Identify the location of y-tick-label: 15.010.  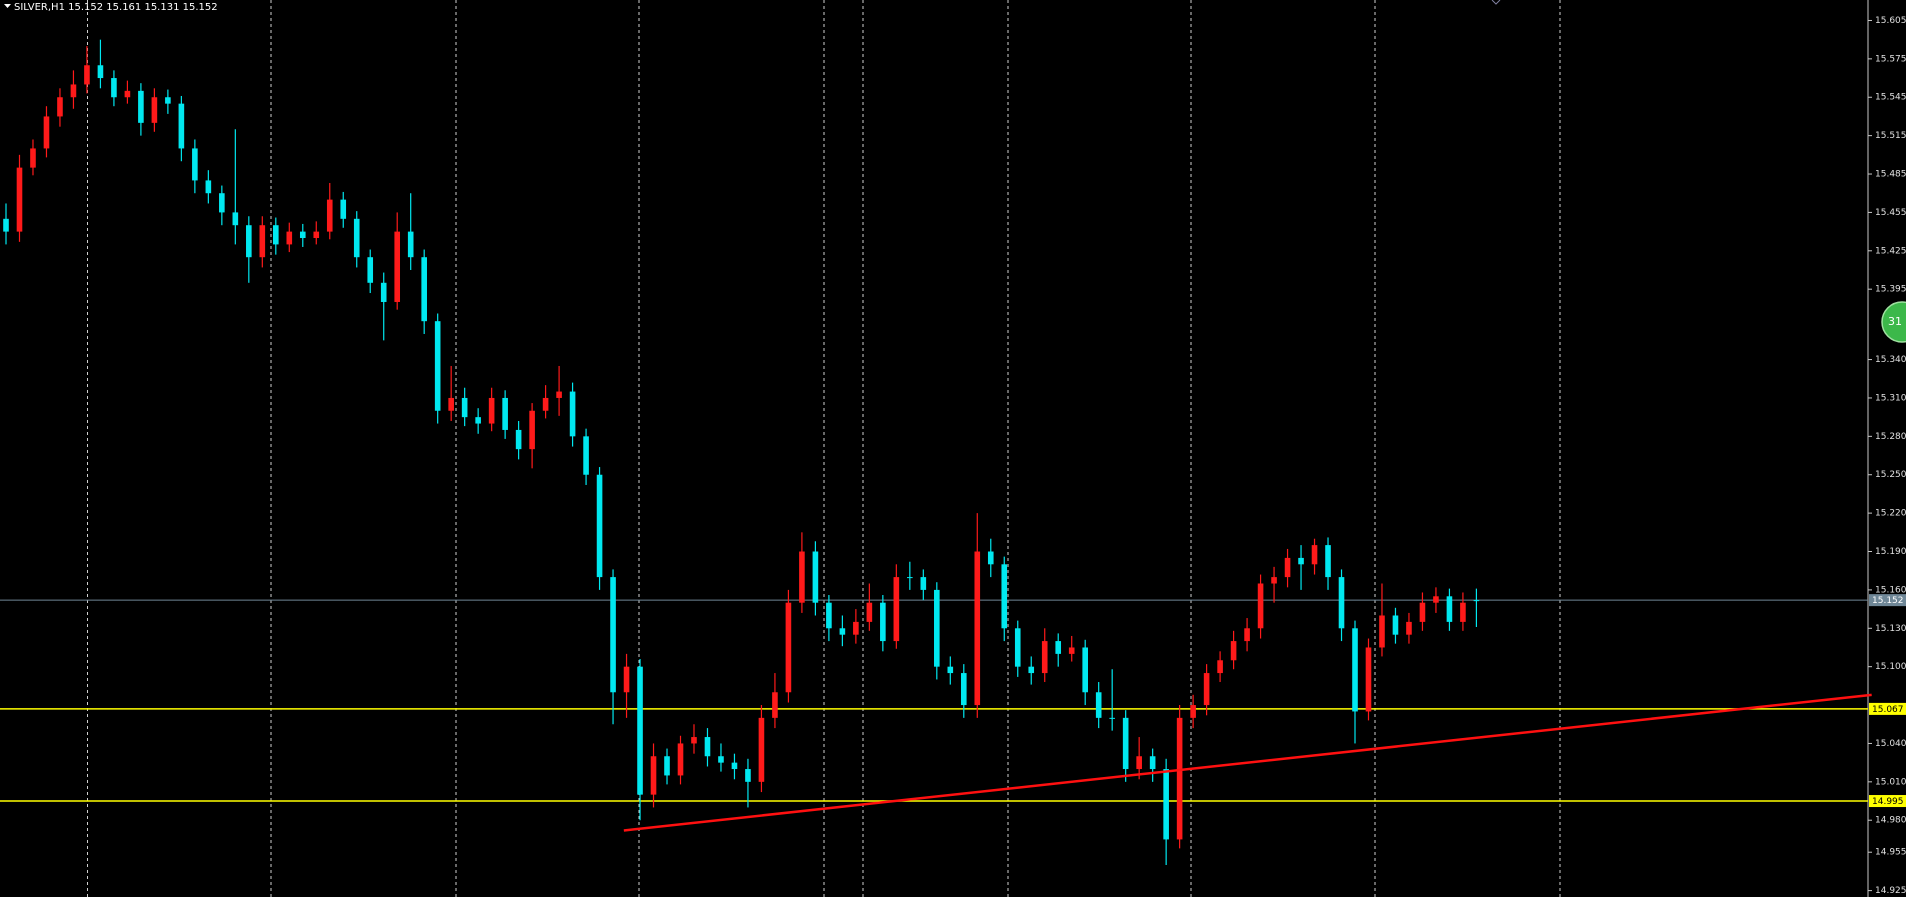
(1890, 782).